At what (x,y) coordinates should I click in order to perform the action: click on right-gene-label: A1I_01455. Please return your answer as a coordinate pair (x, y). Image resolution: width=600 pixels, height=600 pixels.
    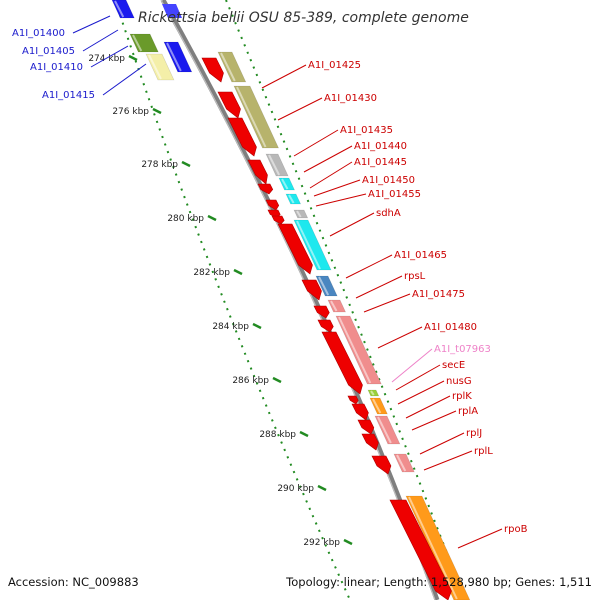
    Looking at the image, I should click on (394, 194).